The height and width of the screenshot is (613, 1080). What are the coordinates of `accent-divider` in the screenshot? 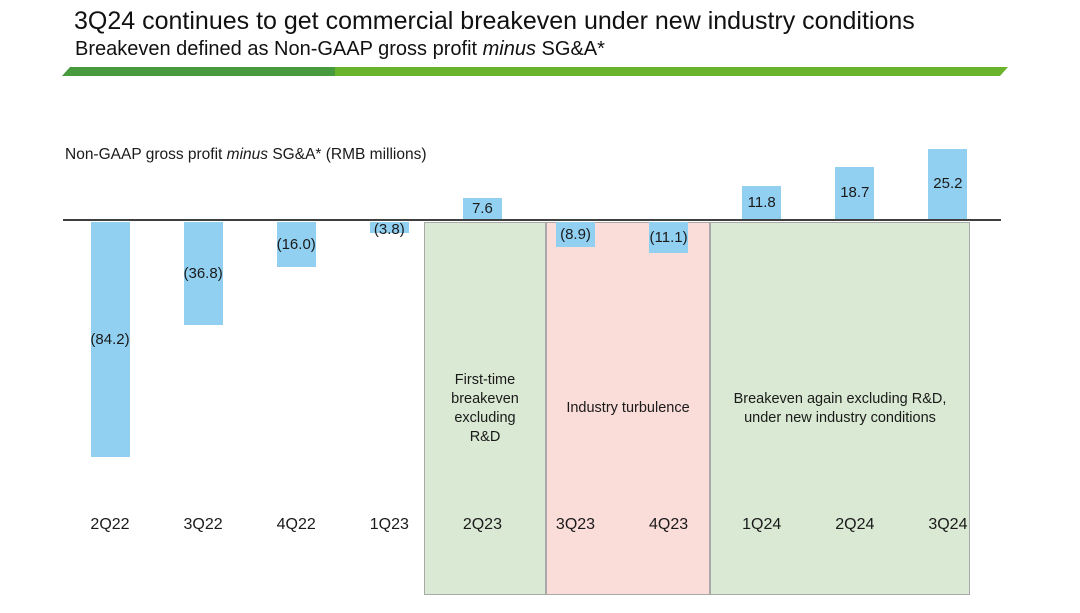 It's located at (535, 71).